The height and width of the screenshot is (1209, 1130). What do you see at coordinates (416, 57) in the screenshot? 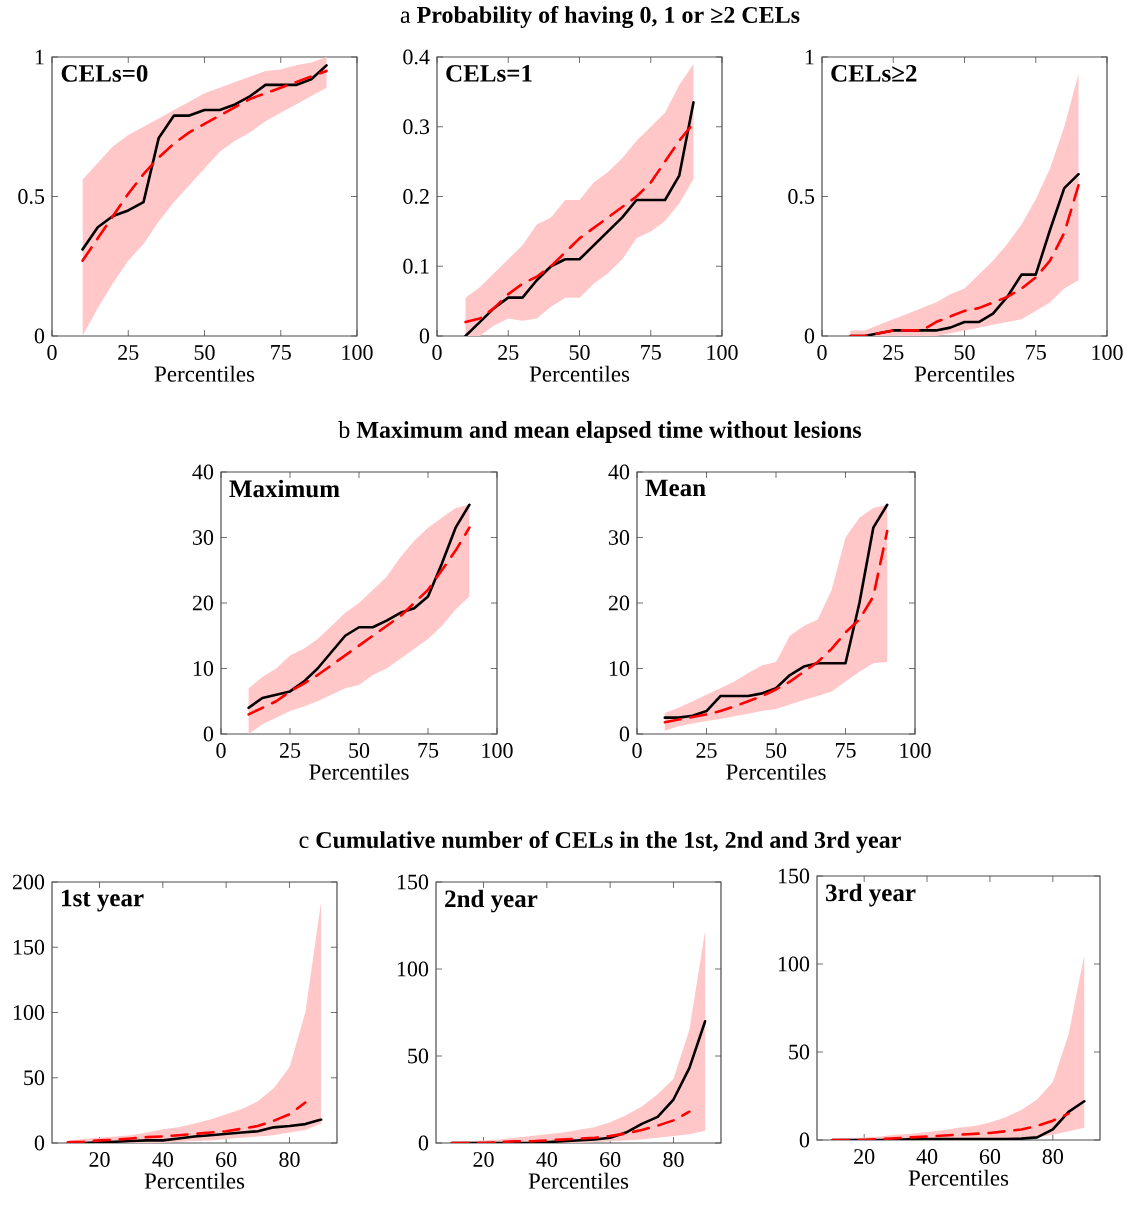
I see `y-tick-label: 0.4` at bounding box center [416, 57].